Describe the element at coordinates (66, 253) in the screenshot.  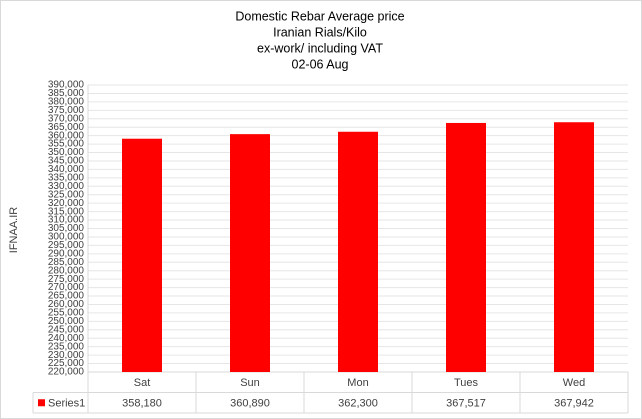
I see `y-tick-label: 290,000` at that location.